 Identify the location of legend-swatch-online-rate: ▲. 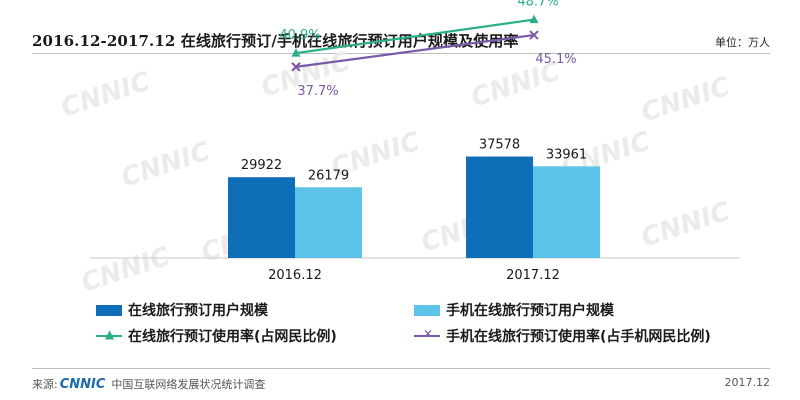
(109, 335).